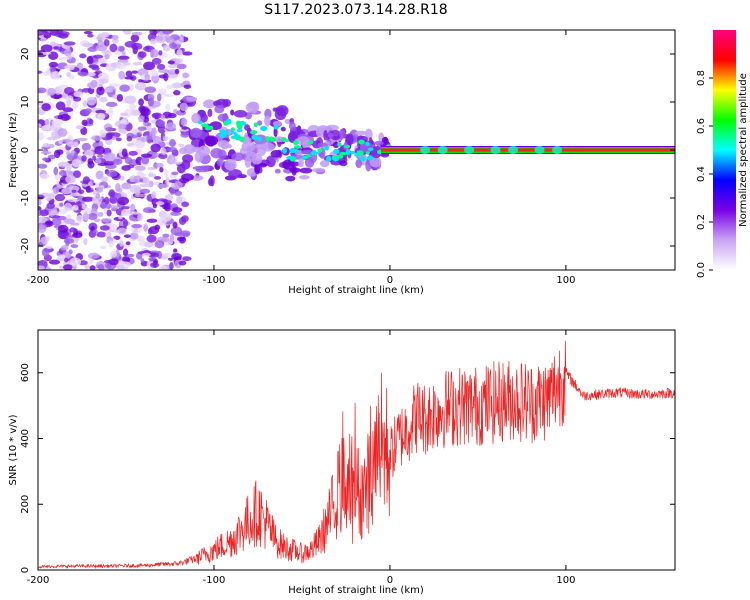 The image size is (750, 600). I want to click on spectrogram-y-tick-label: -20, so click(25, 246).